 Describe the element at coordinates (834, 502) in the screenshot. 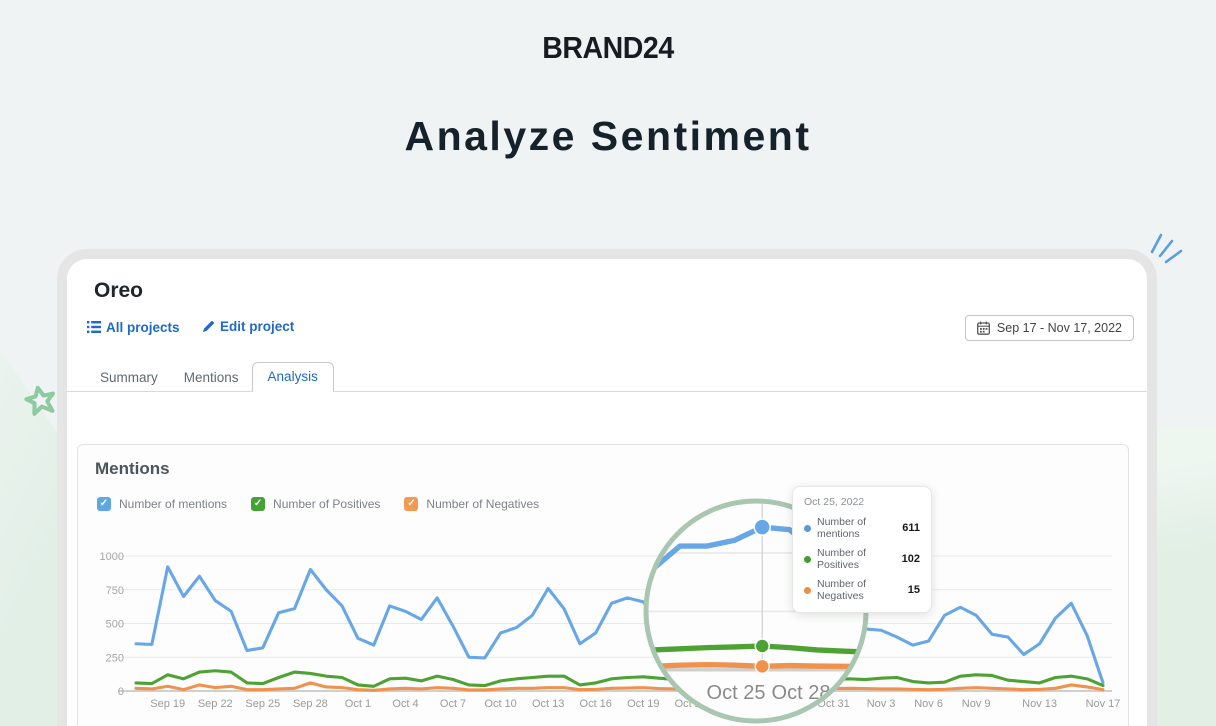

I see `tooltip-date: Oct 25, 2022` at that location.